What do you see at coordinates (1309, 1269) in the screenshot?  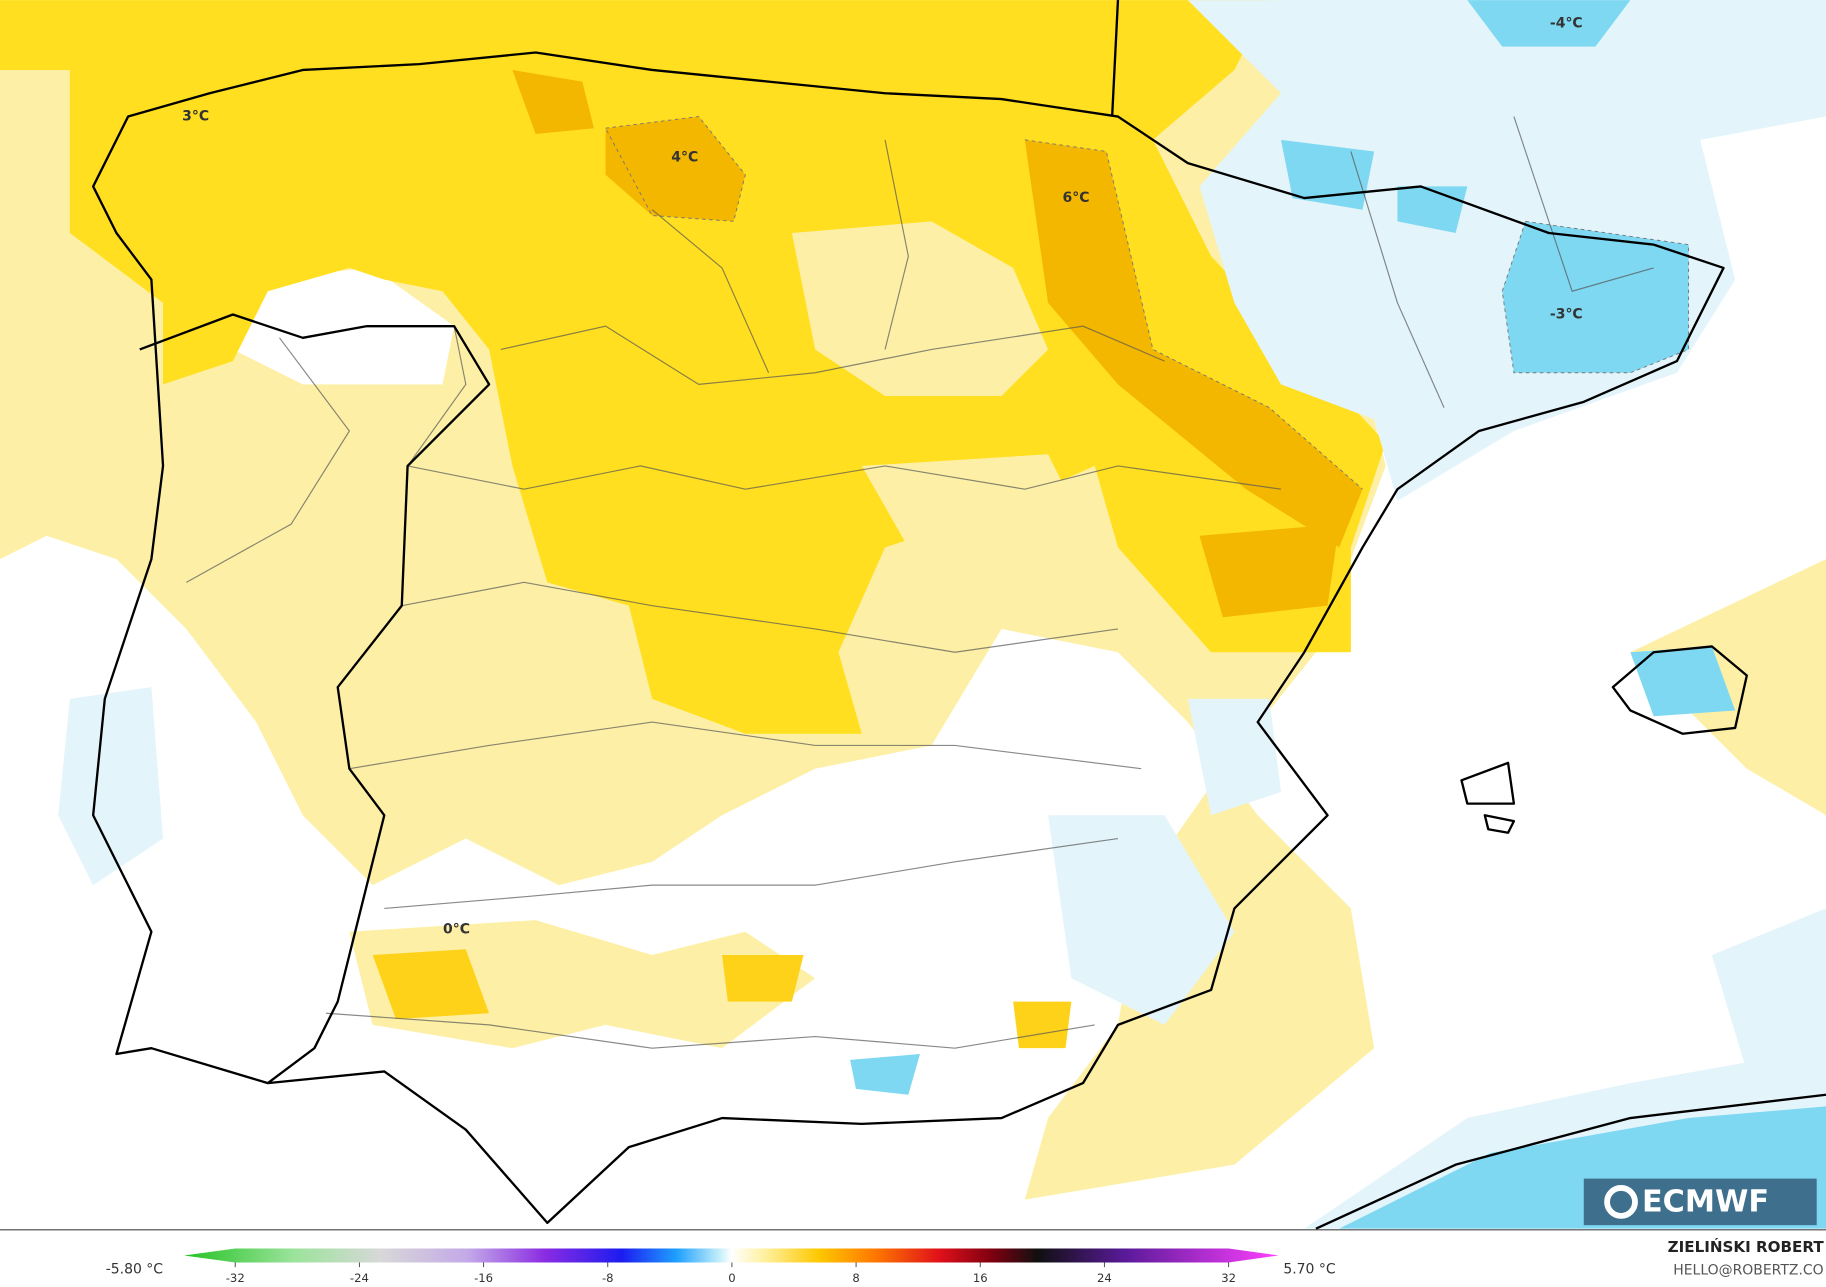 I see `colorbar-max: 5.70 °C` at bounding box center [1309, 1269].